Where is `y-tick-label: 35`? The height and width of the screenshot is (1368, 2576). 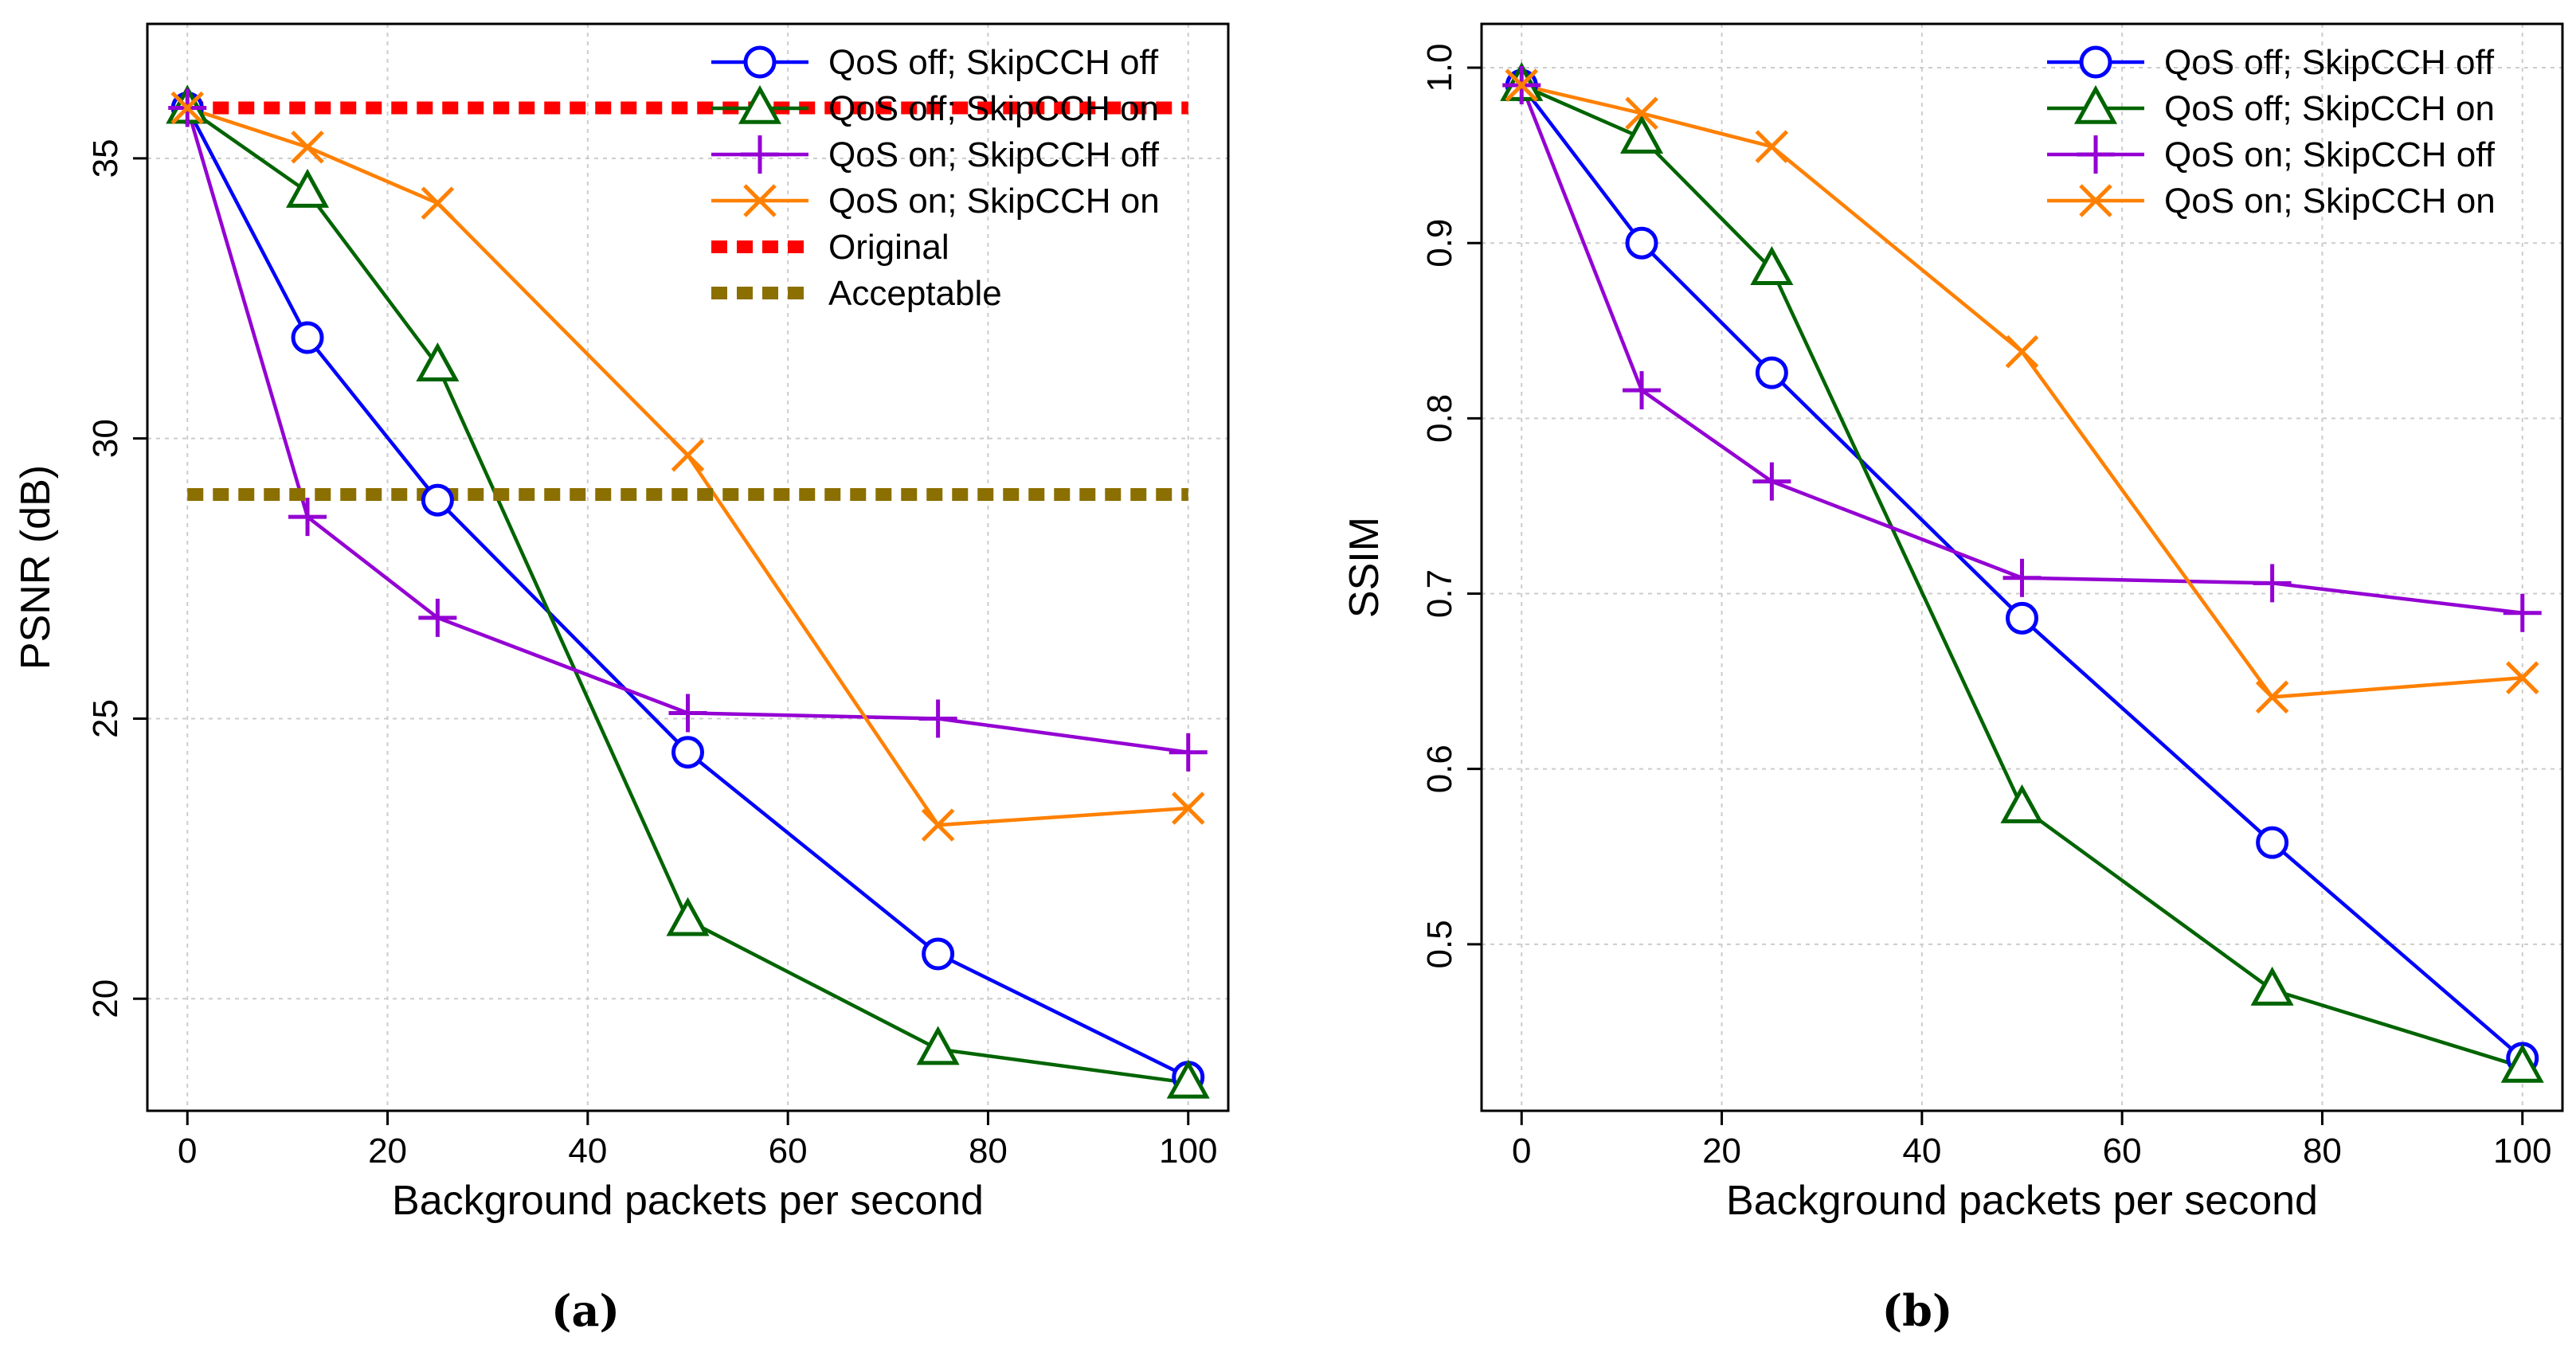
y-tick-label: 35 is located at coordinates (105, 158).